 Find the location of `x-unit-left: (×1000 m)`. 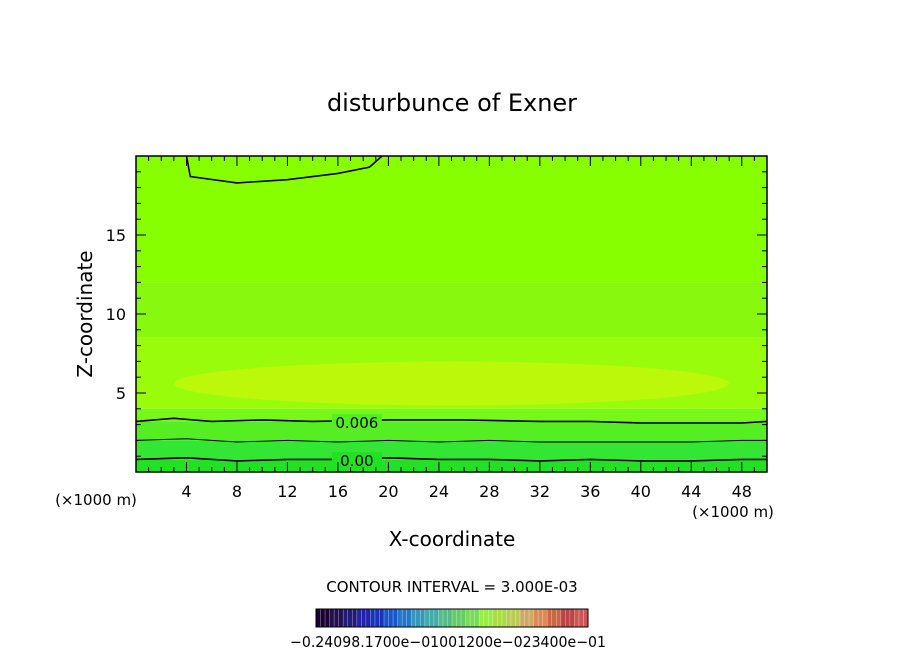

x-unit-left: (×1000 m) is located at coordinates (96, 500).